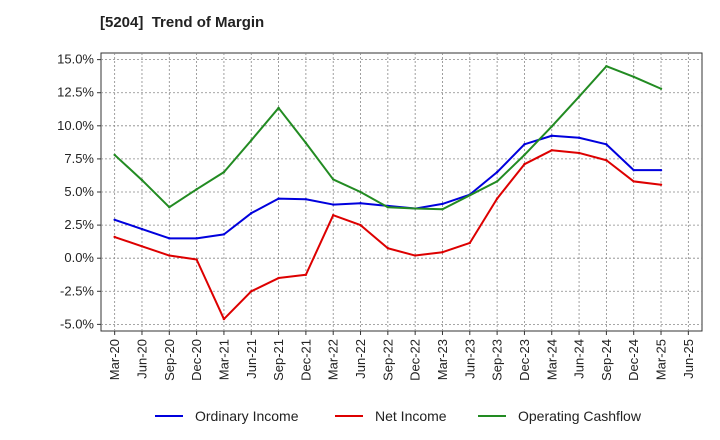 The image size is (720, 440). What do you see at coordinates (415, 360) in the screenshot?
I see `x-tick-label: Dec-22` at bounding box center [415, 360].